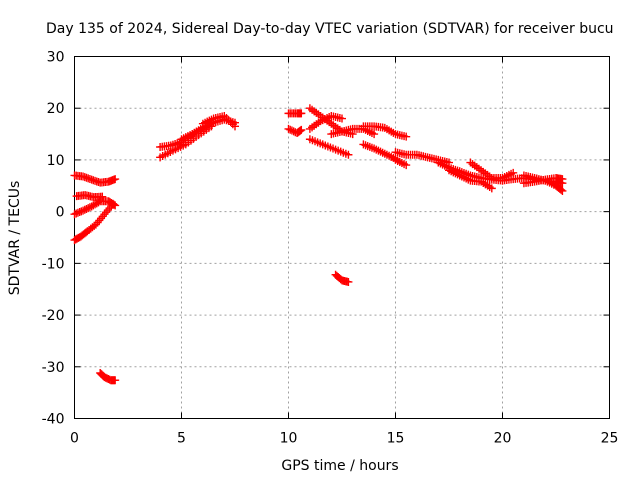 The width and height of the screenshot is (640, 480). I want to click on series-track-p, so click(342, 278).